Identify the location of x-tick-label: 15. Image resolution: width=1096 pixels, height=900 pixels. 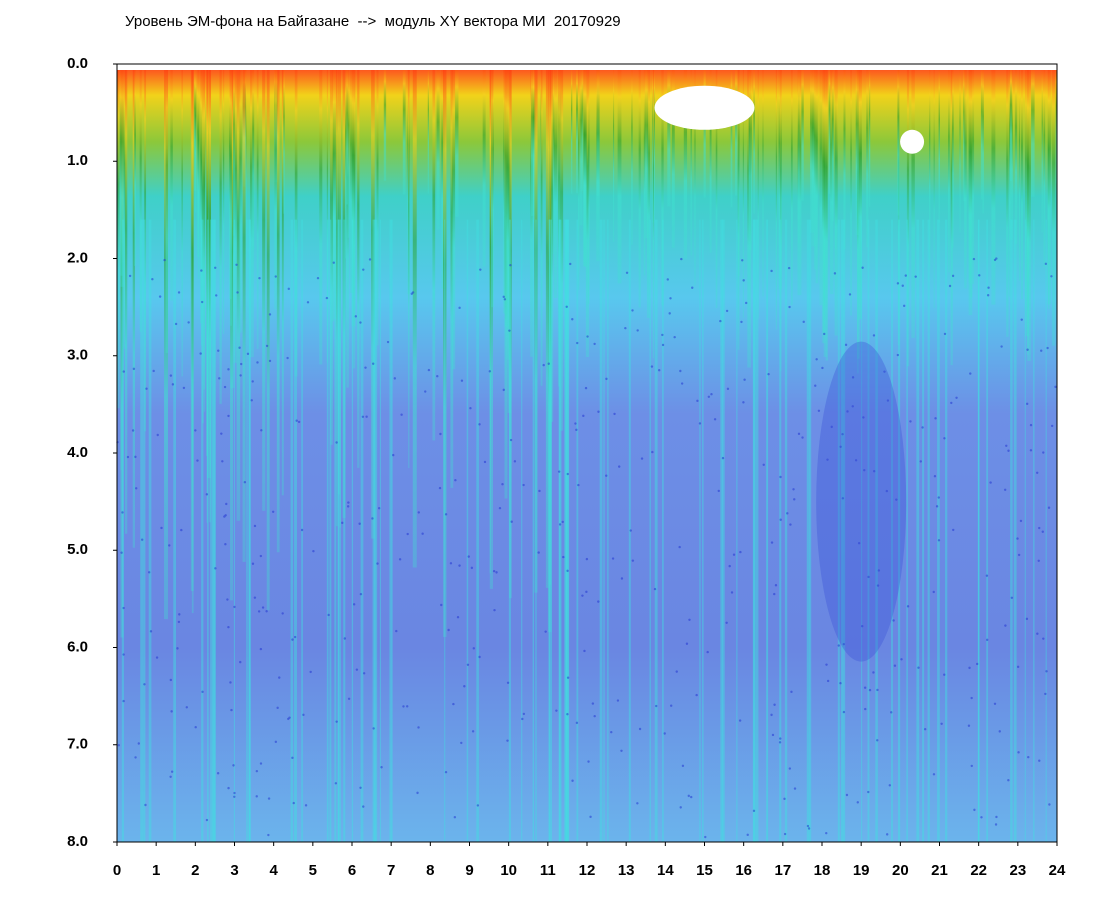
(704, 870).